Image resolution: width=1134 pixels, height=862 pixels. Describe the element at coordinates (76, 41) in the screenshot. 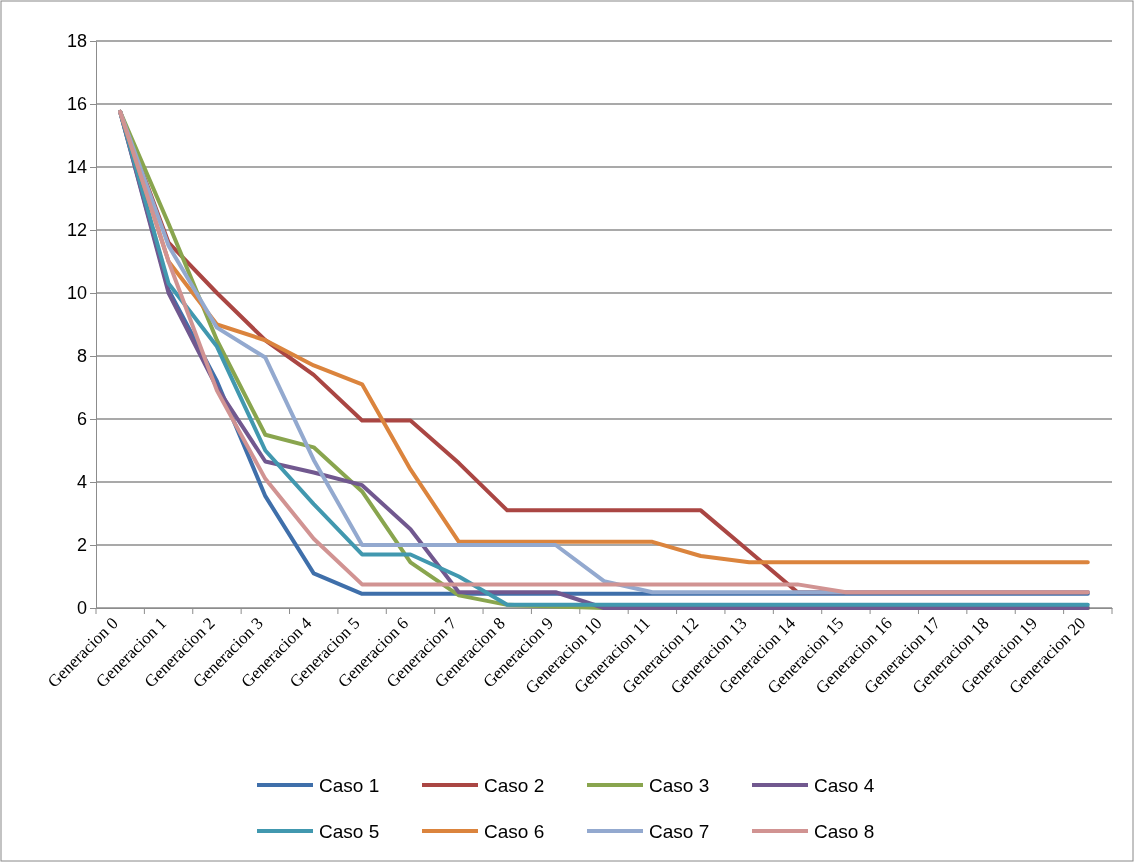

I see `y-tick-label: 18` at that location.